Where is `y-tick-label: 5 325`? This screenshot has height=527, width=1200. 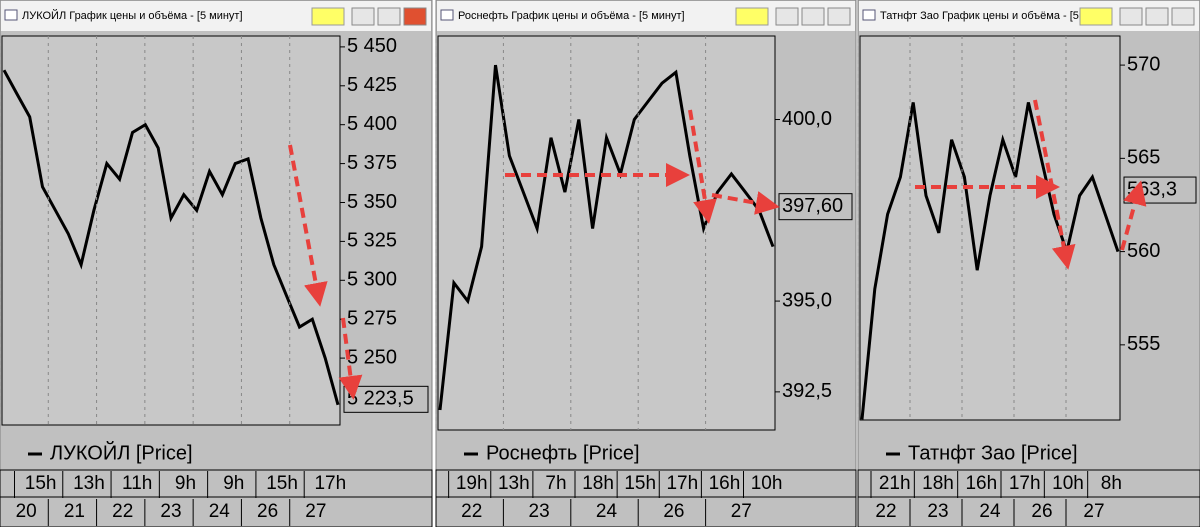
y-tick-label: 5 325 is located at coordinates (372, 241).